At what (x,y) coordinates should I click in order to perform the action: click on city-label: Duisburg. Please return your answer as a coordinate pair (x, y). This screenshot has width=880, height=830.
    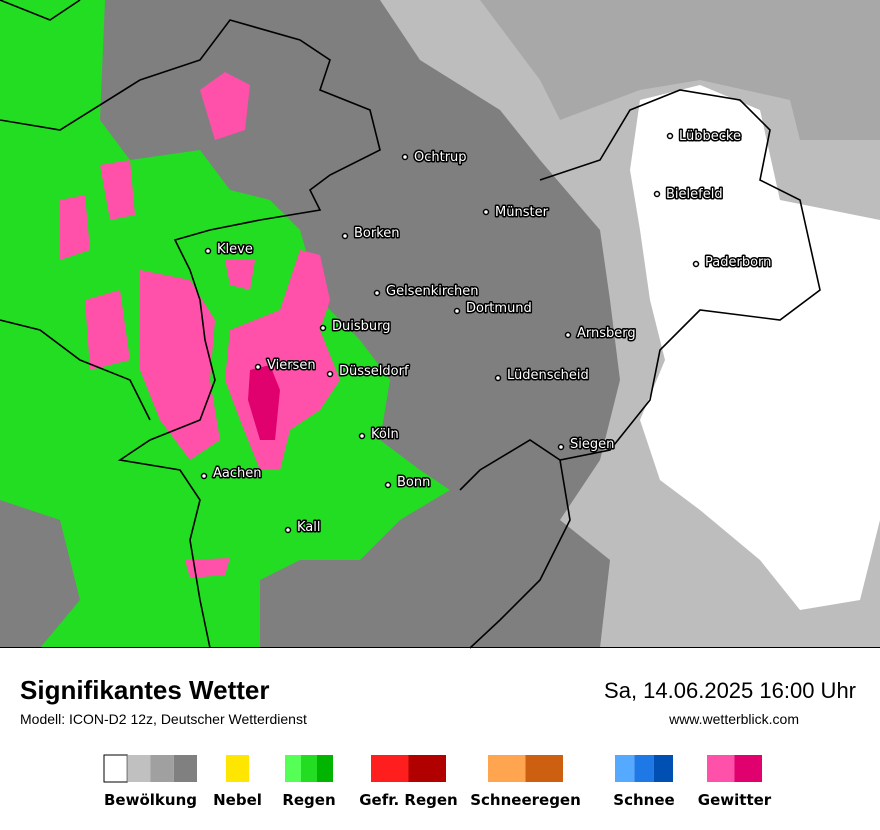
    Looking at the image, I should click on (361, 326).